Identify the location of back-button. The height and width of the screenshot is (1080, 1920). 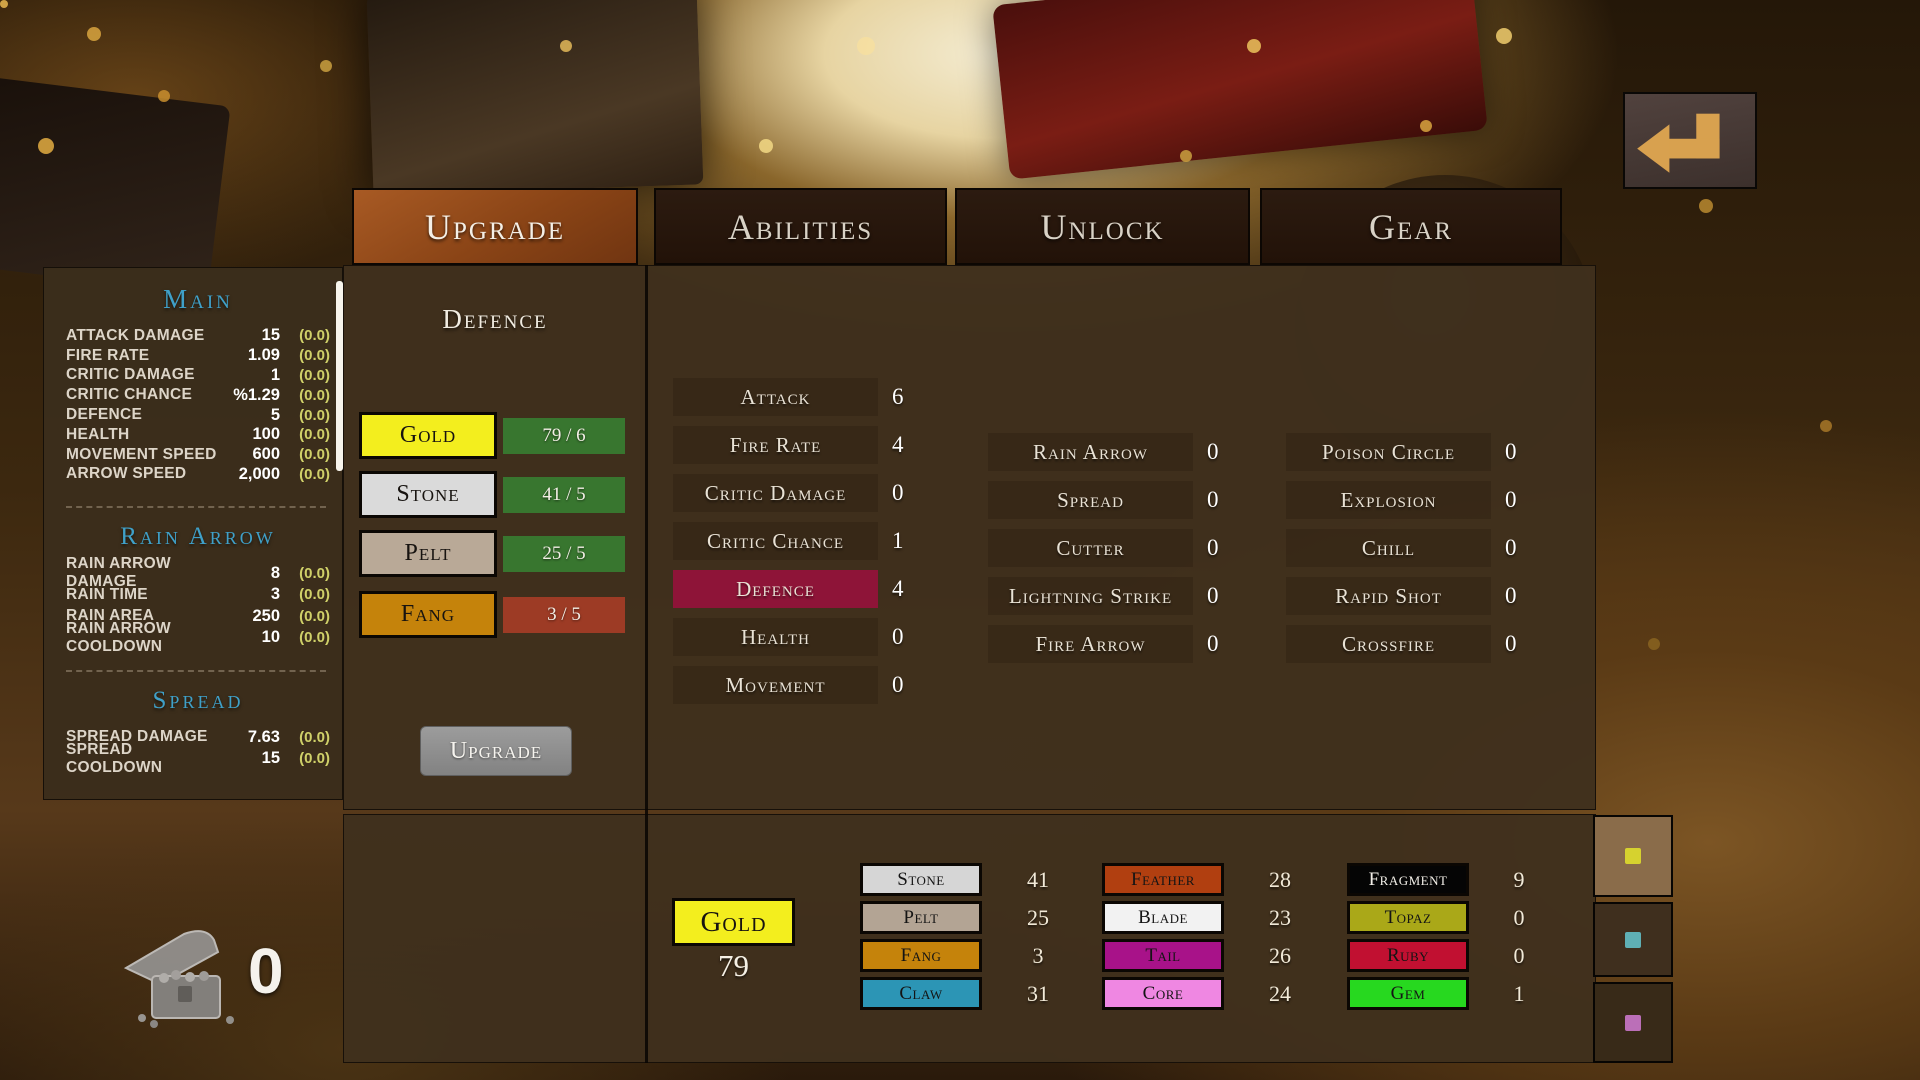
(1690, 140).